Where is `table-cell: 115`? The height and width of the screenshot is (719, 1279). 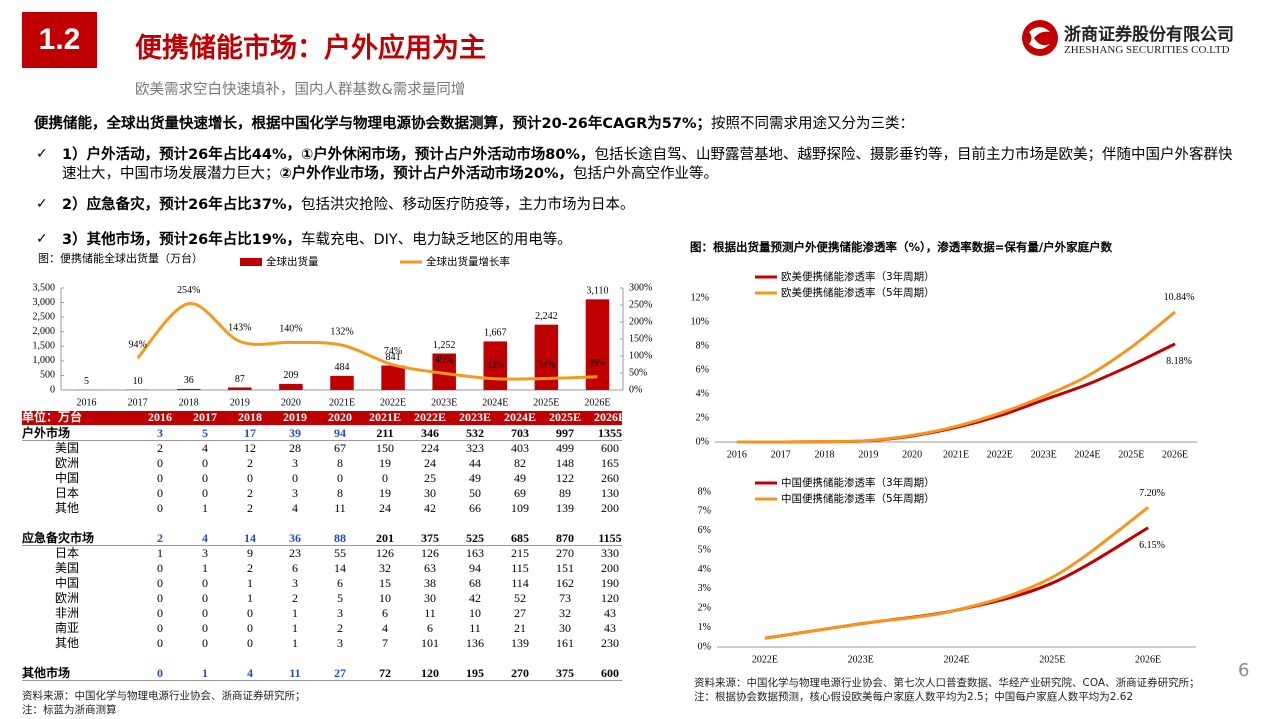 table-cell: 115 is located at coordinates (520, 568).